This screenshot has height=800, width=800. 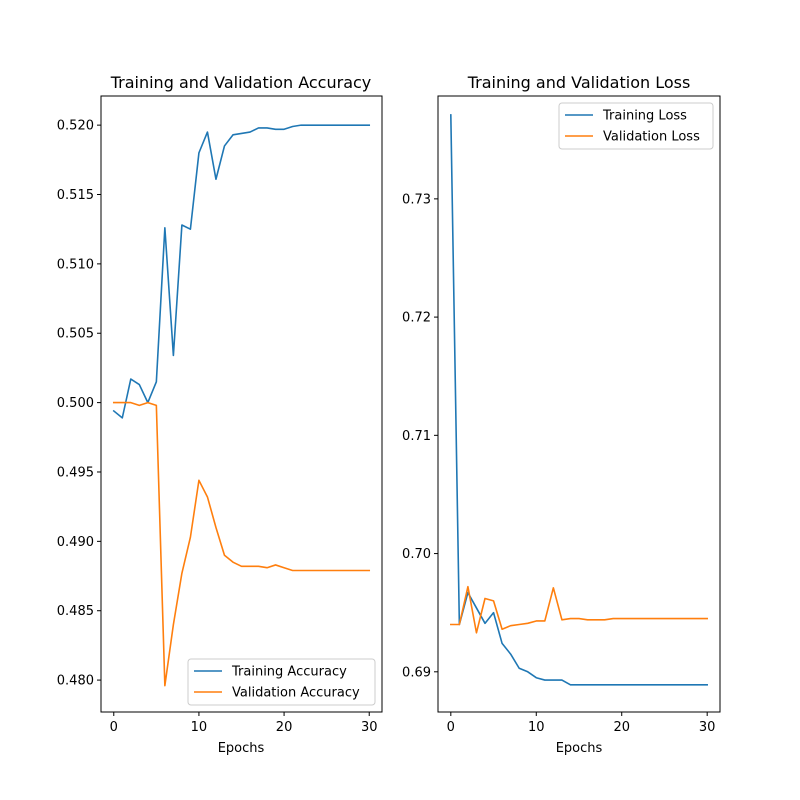 What do you see at coordinates (369, 727) in the screenshot?
I see `accuracy-x-tick-label: 30` at bounding box center [369, 727].